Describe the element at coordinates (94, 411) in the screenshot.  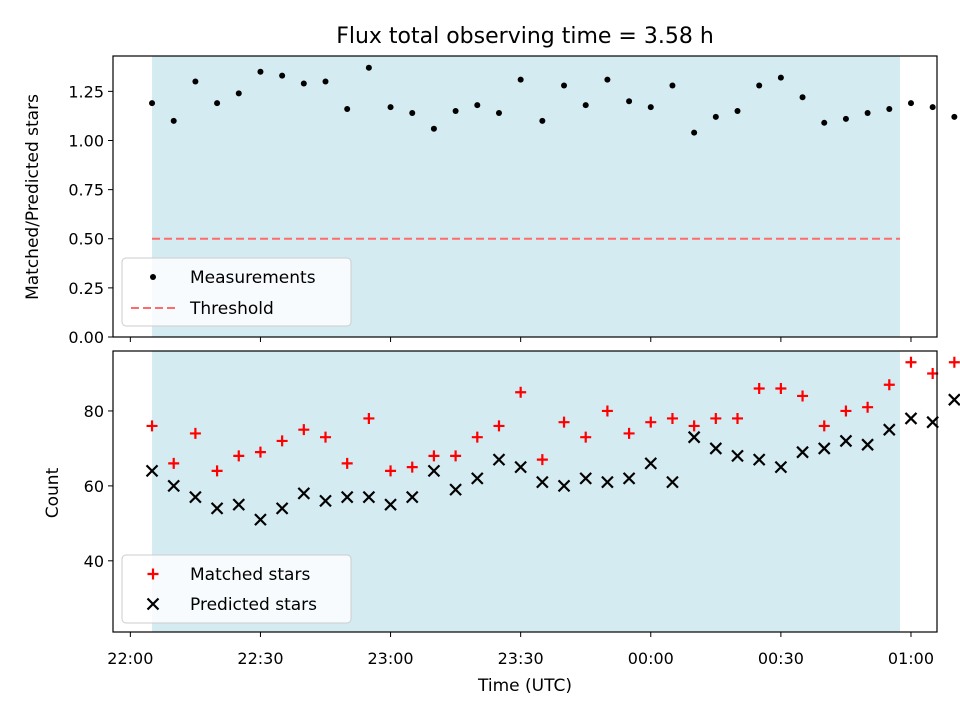
I see `bottom-y-tick-label: 80` at that location.